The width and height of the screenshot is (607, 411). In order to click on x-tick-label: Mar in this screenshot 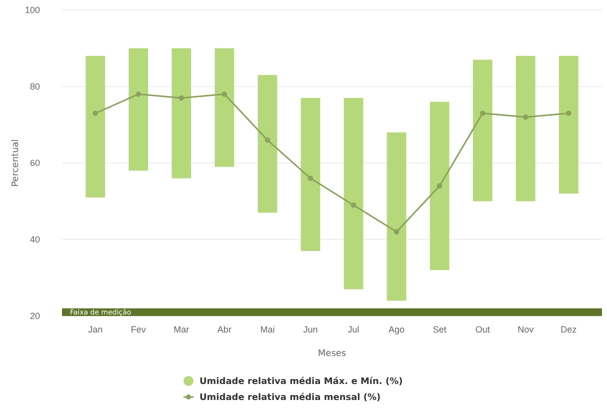, I will do `click(182, 329)`.